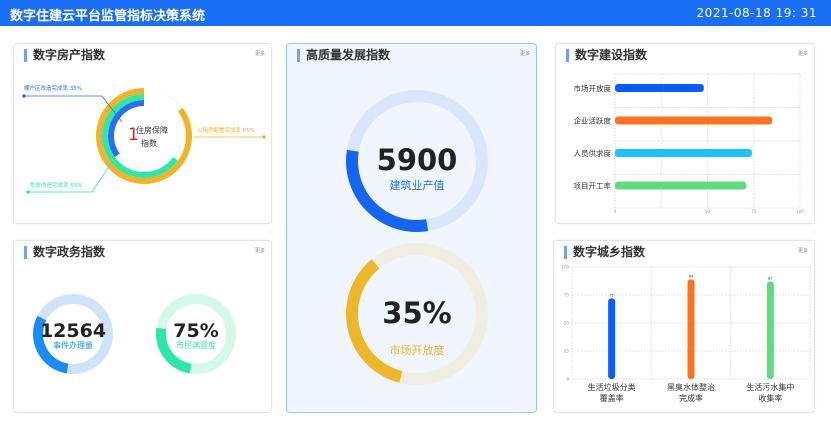 The height and width of the screenshot is (429, 831). I want to click on y-tick-label: 0, so click(567, 379).